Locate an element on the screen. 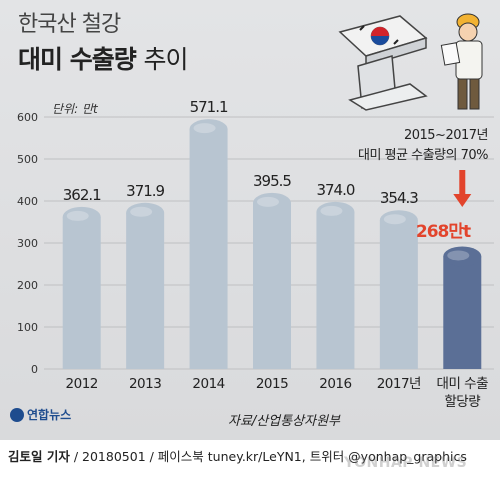  x-tick-label: 2015 is located at coordinates (272, 384).